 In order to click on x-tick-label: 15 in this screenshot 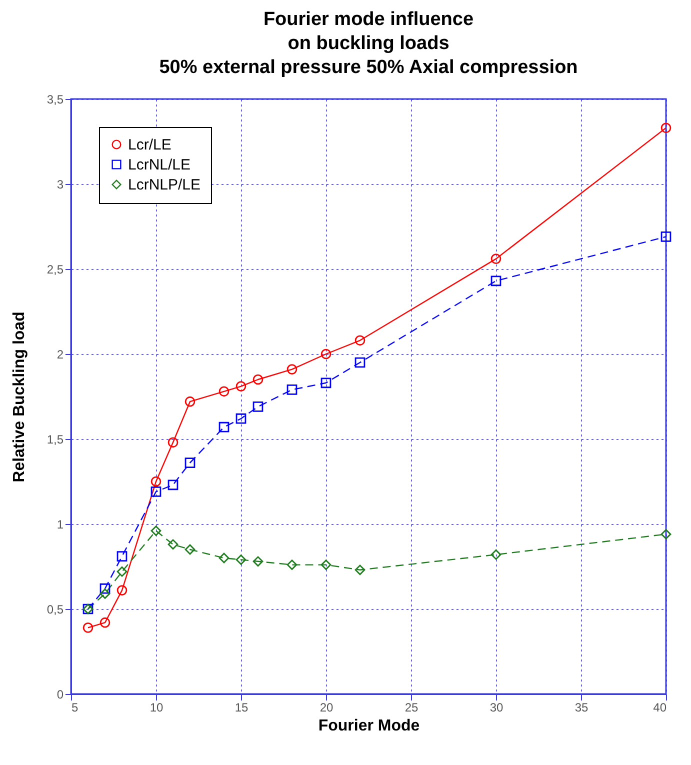, I will do `click(241, 707)`.